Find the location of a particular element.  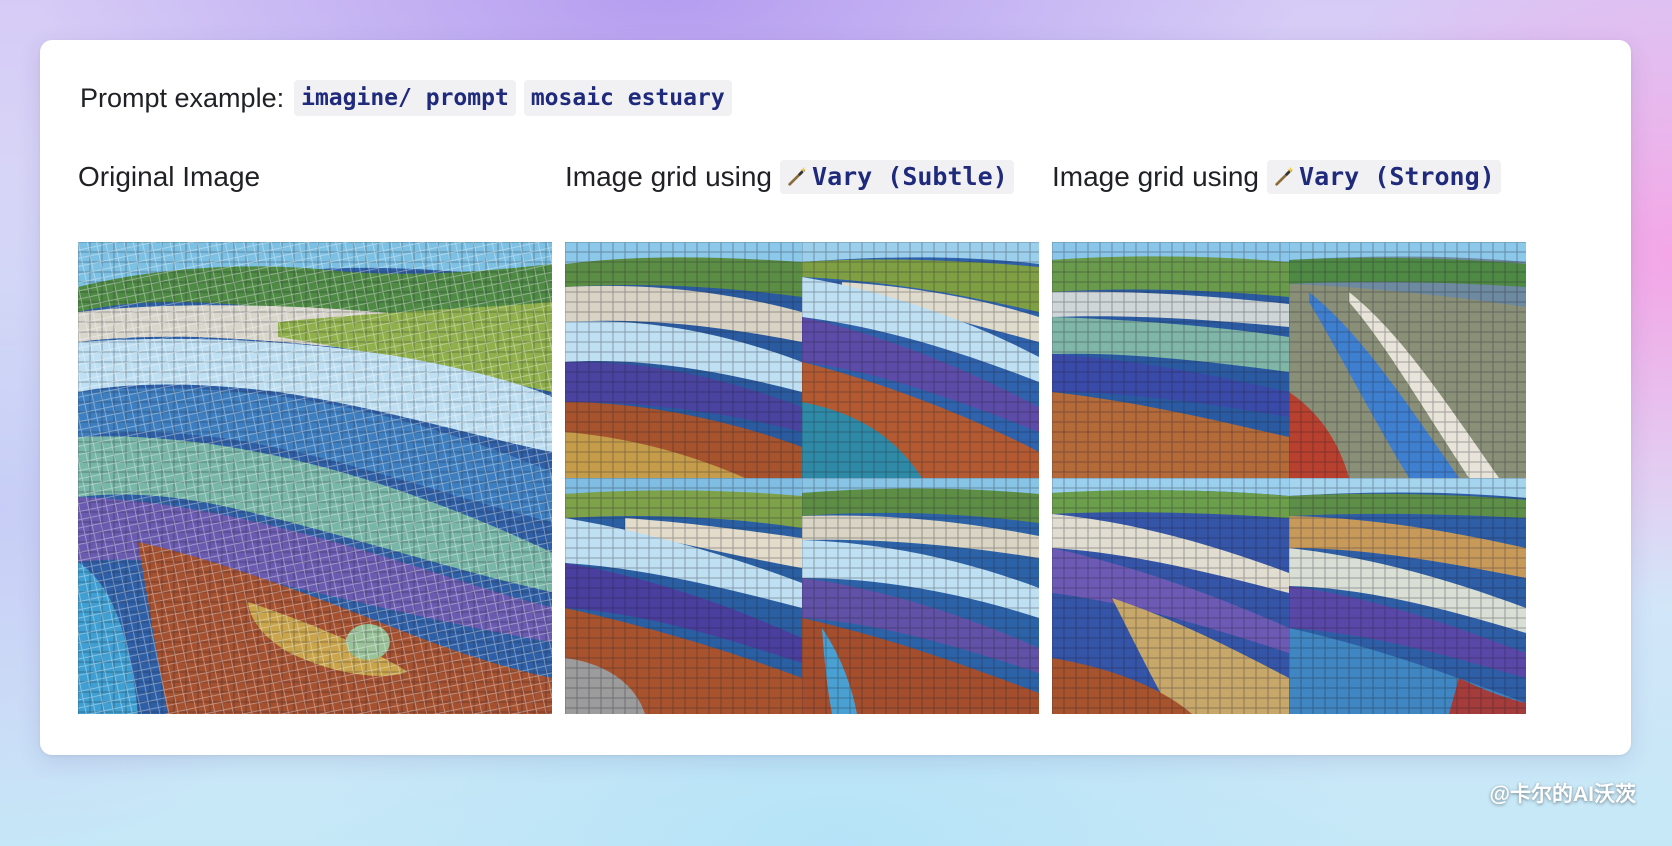

vary-subtle-code: Vary (Subtle) is located at coordinates (897, 177).